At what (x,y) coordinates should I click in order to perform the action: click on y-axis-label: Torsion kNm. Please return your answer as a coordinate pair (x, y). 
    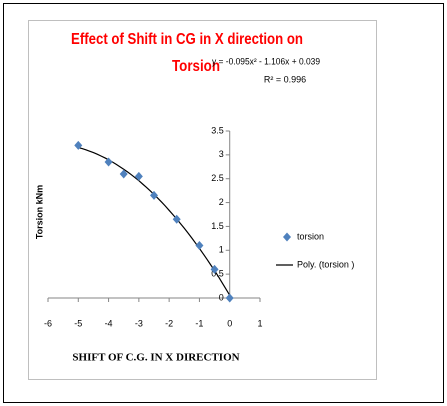
    Looking at the image, I should click on (39, 212).